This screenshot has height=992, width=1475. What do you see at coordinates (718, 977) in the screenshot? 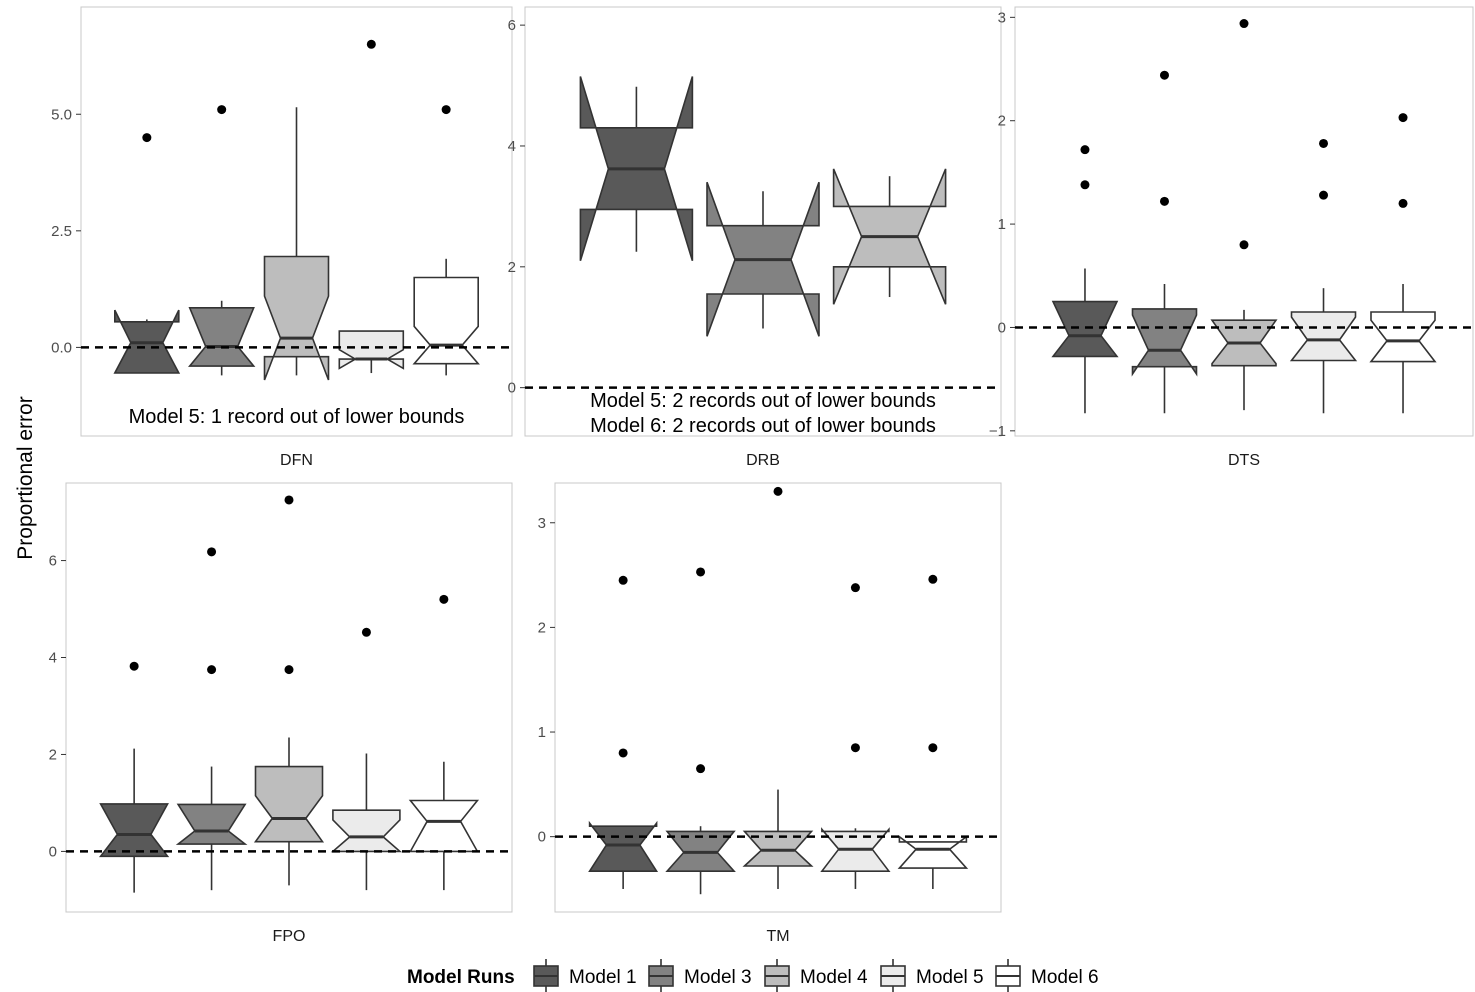
I see `legend-label: Model 3` at bounding box center [718, 977].